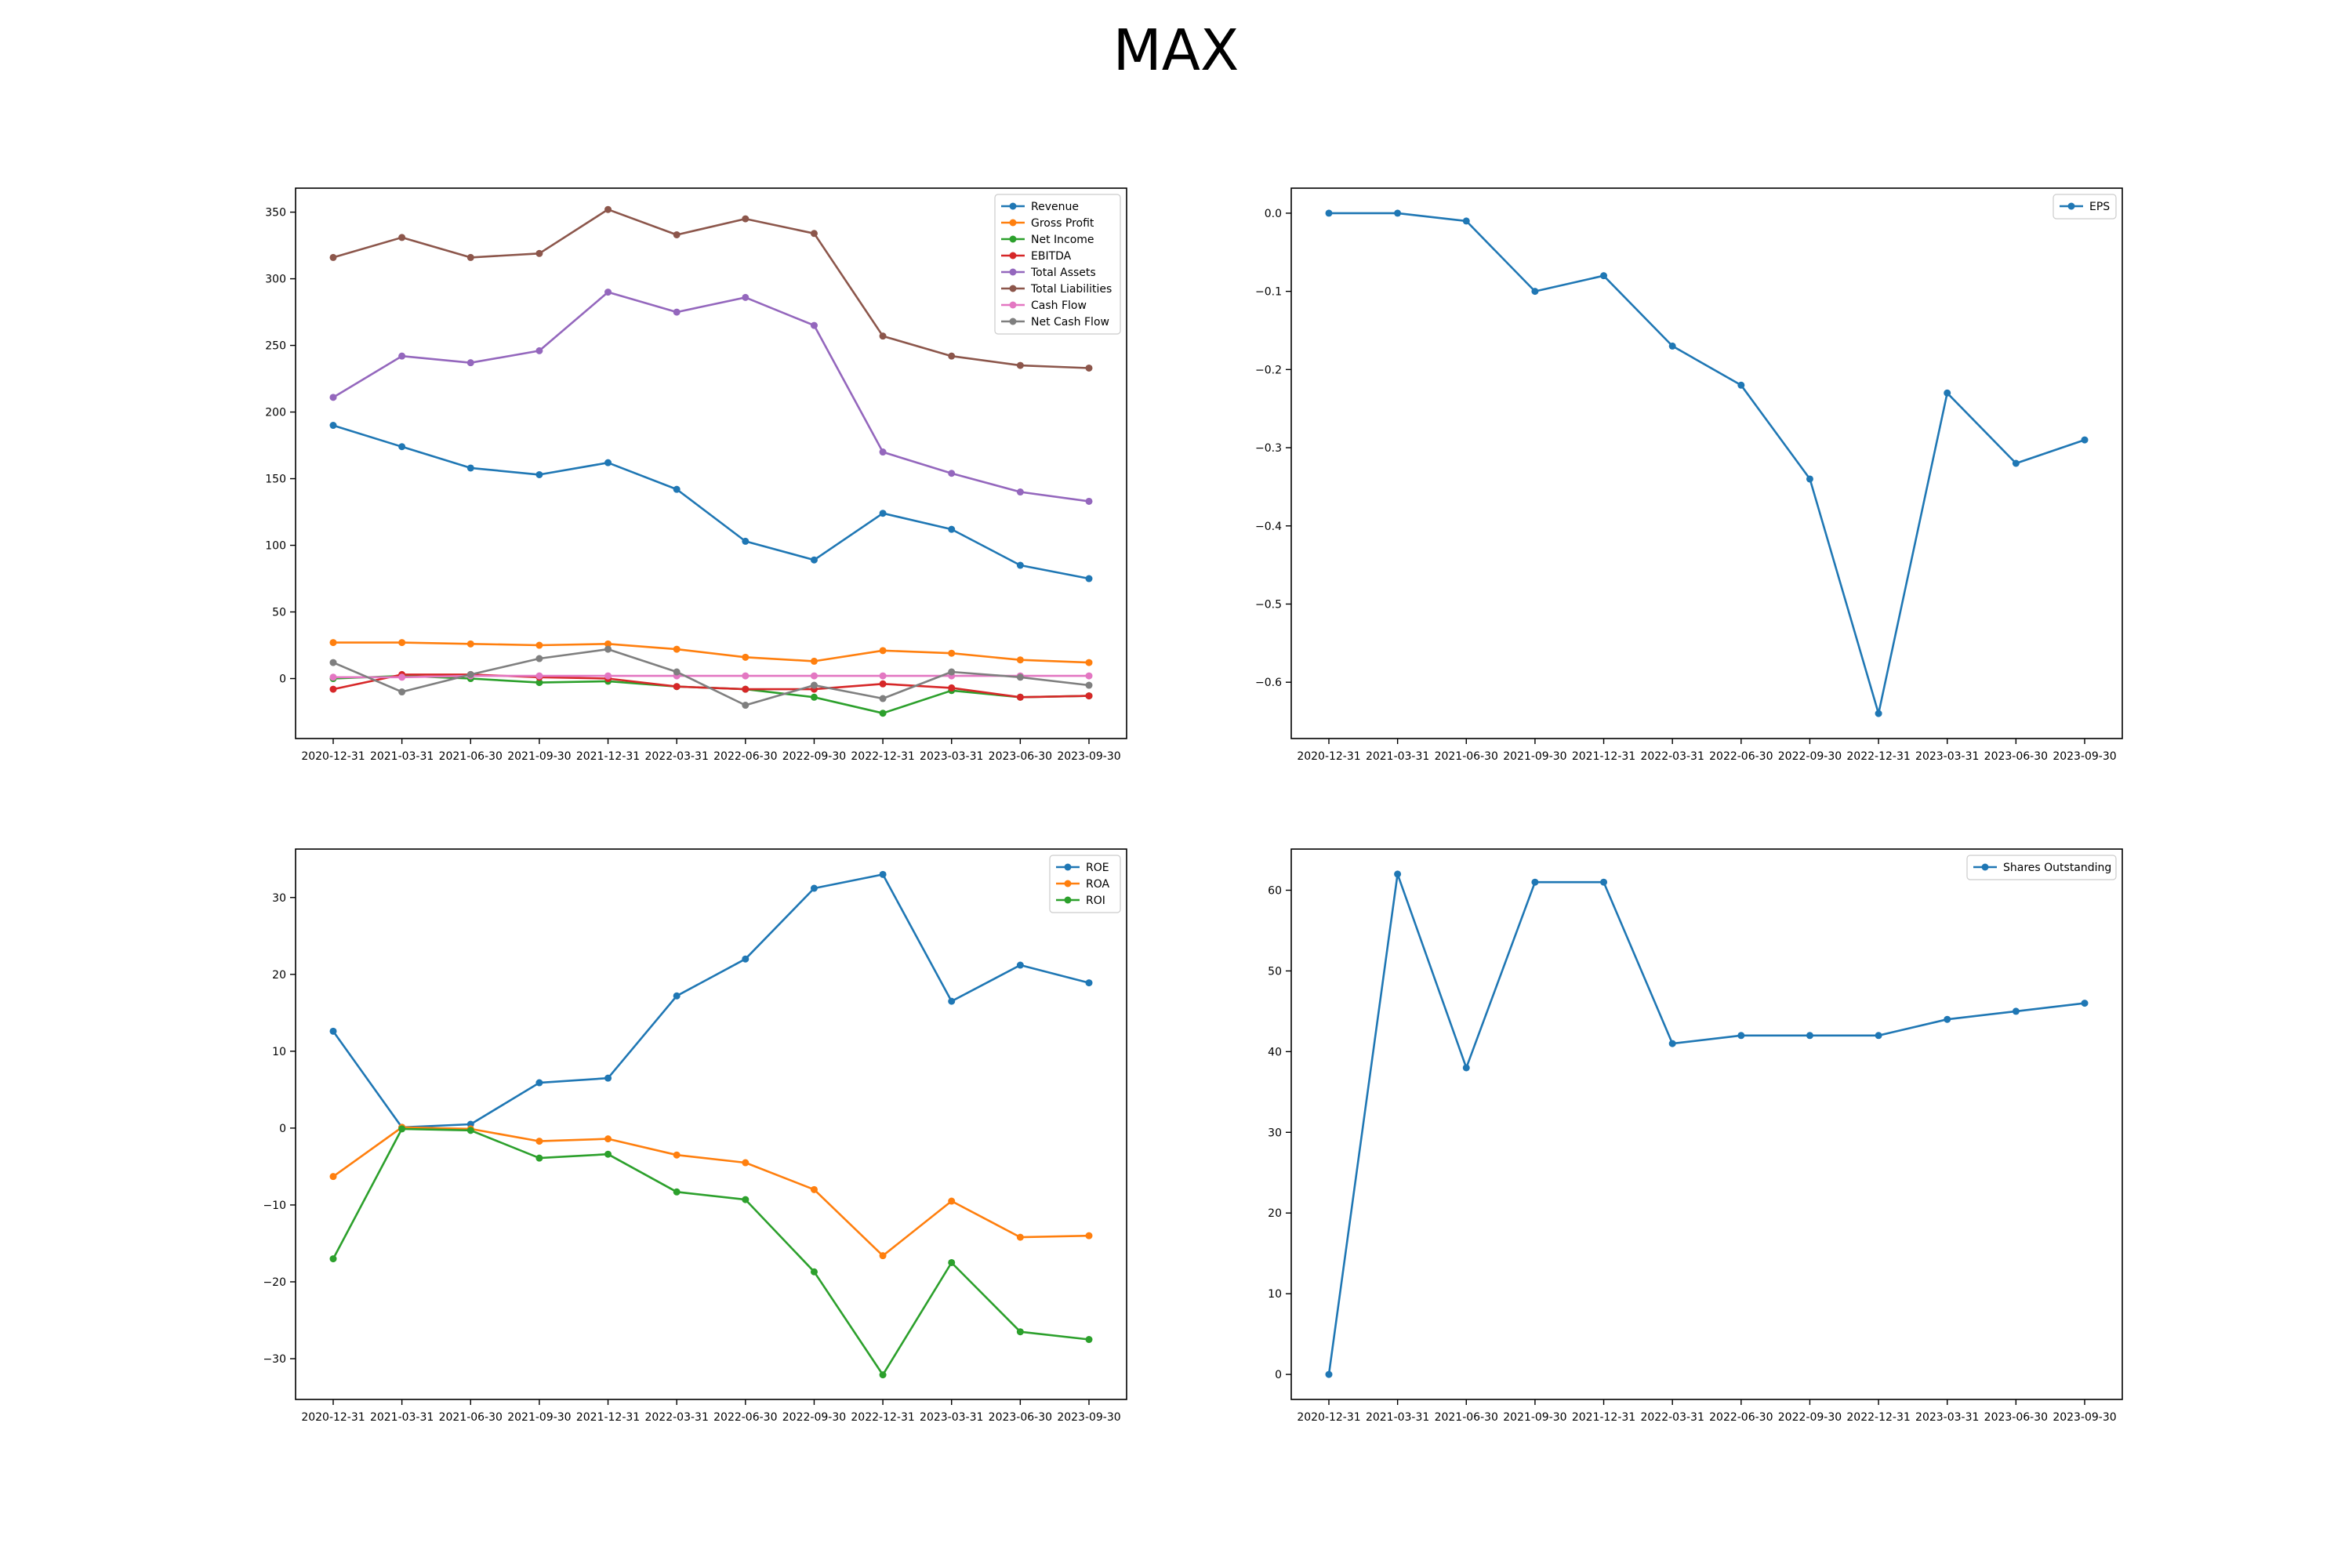 The height and width of the screenshot is (1568, 2352). What do you see at coordinates (1268, 527) in the screenshot?
I see `y-tick-label: −0.4` at bounding box center [1268, 527].